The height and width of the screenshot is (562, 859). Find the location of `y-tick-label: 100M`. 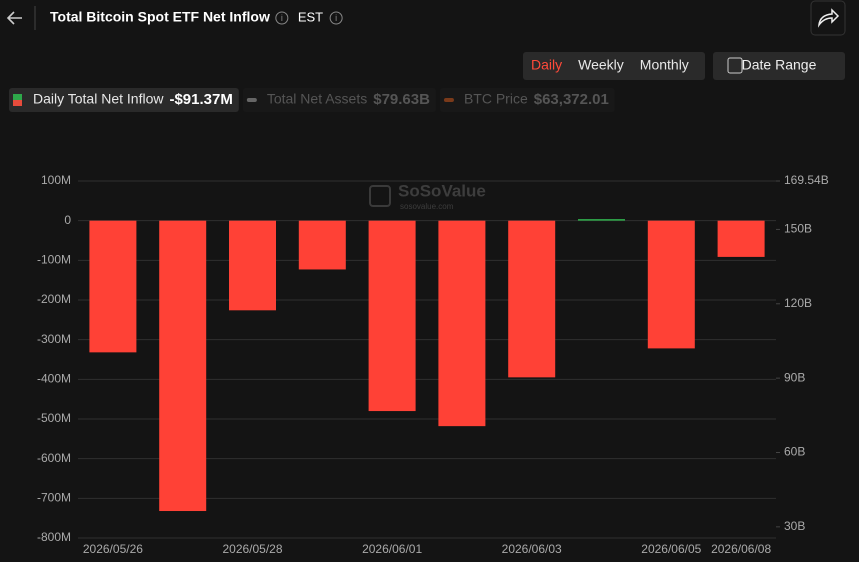

y-tick-label: 100M is located at coordinates (56, 180).